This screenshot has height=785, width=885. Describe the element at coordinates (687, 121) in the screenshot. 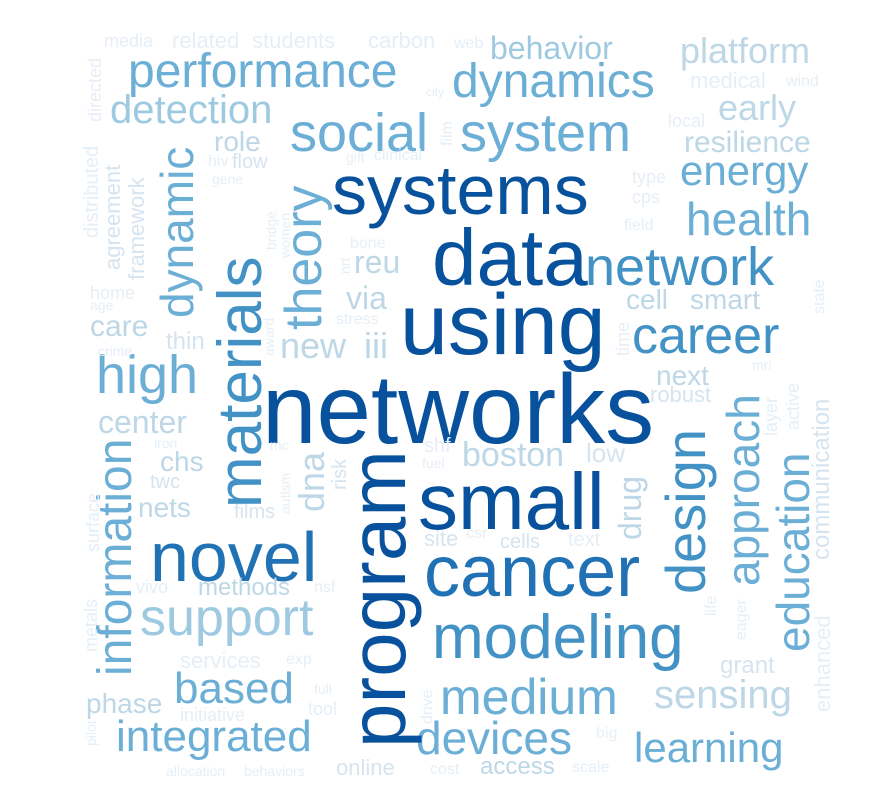

I see `word-local: local` at that location.